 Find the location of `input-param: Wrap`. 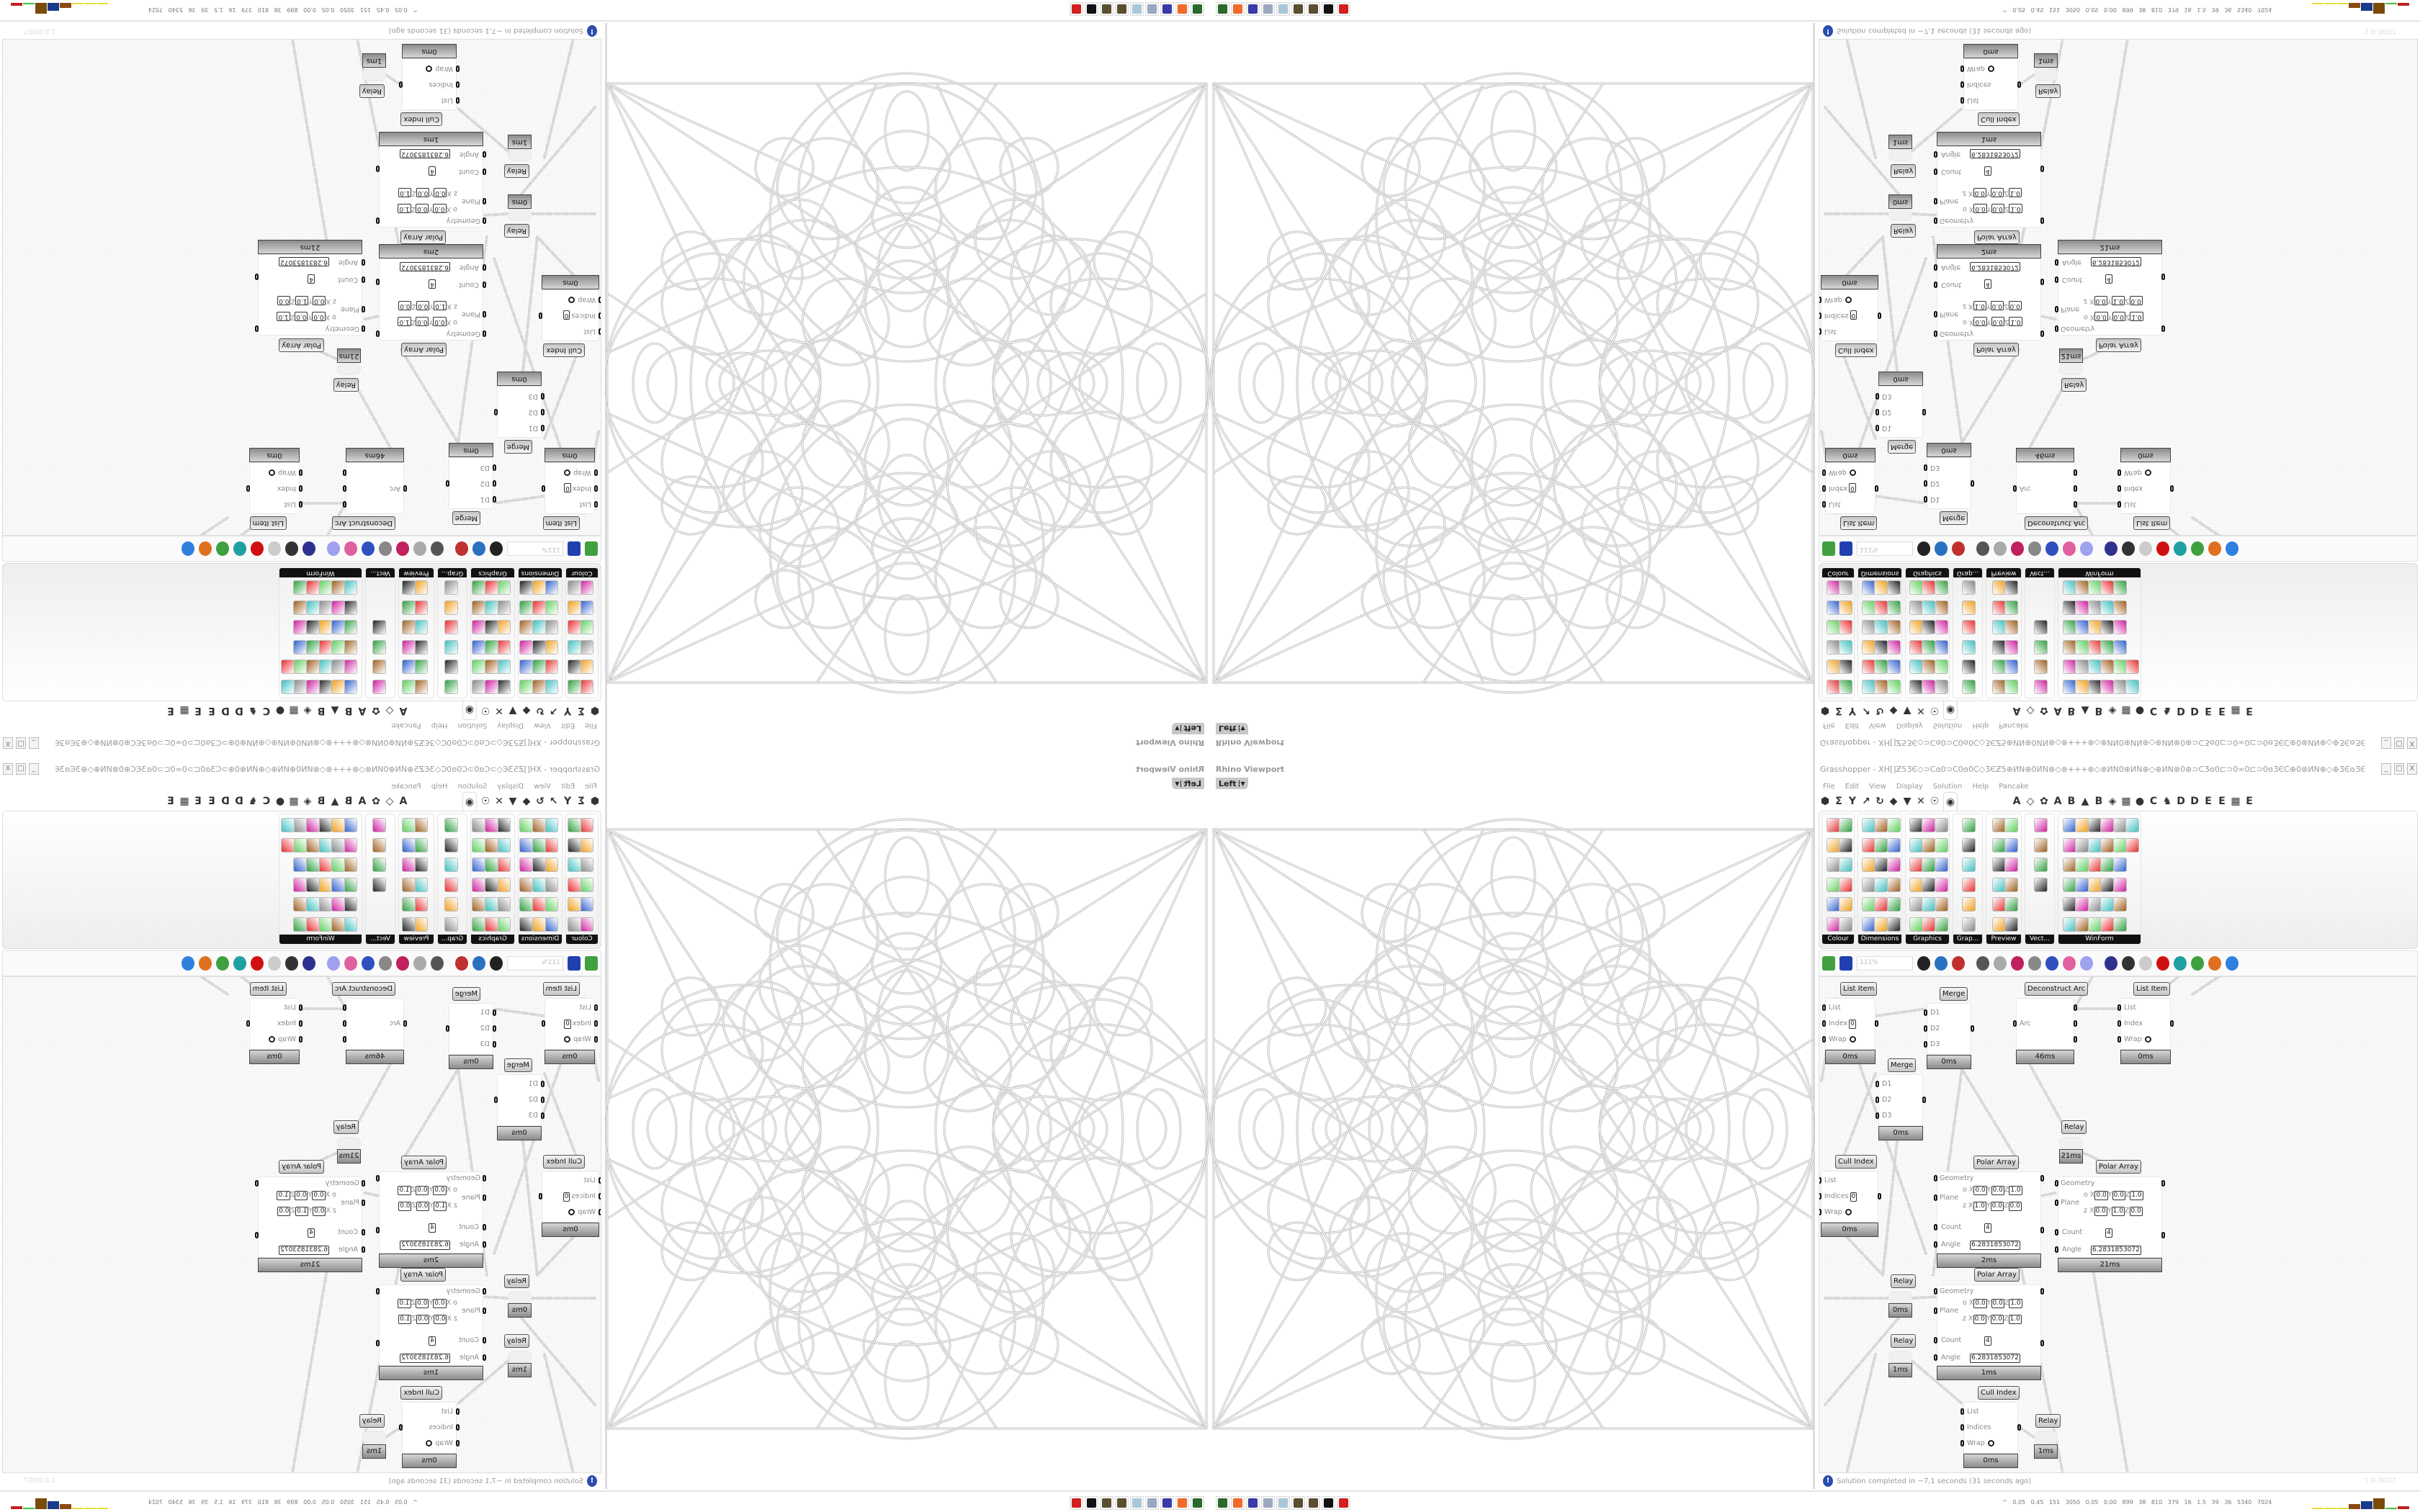

input-param: Wrap is located at coordinates (282, 1039).